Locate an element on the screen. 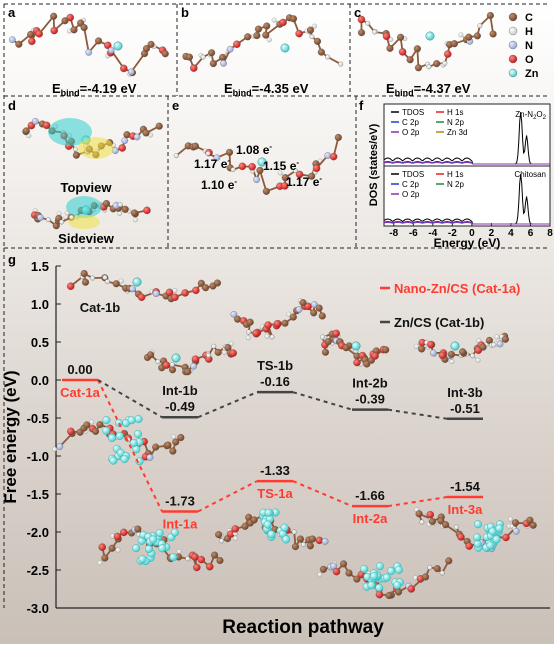 Image resolution: width=554 pixels, height=649 pixels. molecule-panel-b is located at coordinates (263, 42).